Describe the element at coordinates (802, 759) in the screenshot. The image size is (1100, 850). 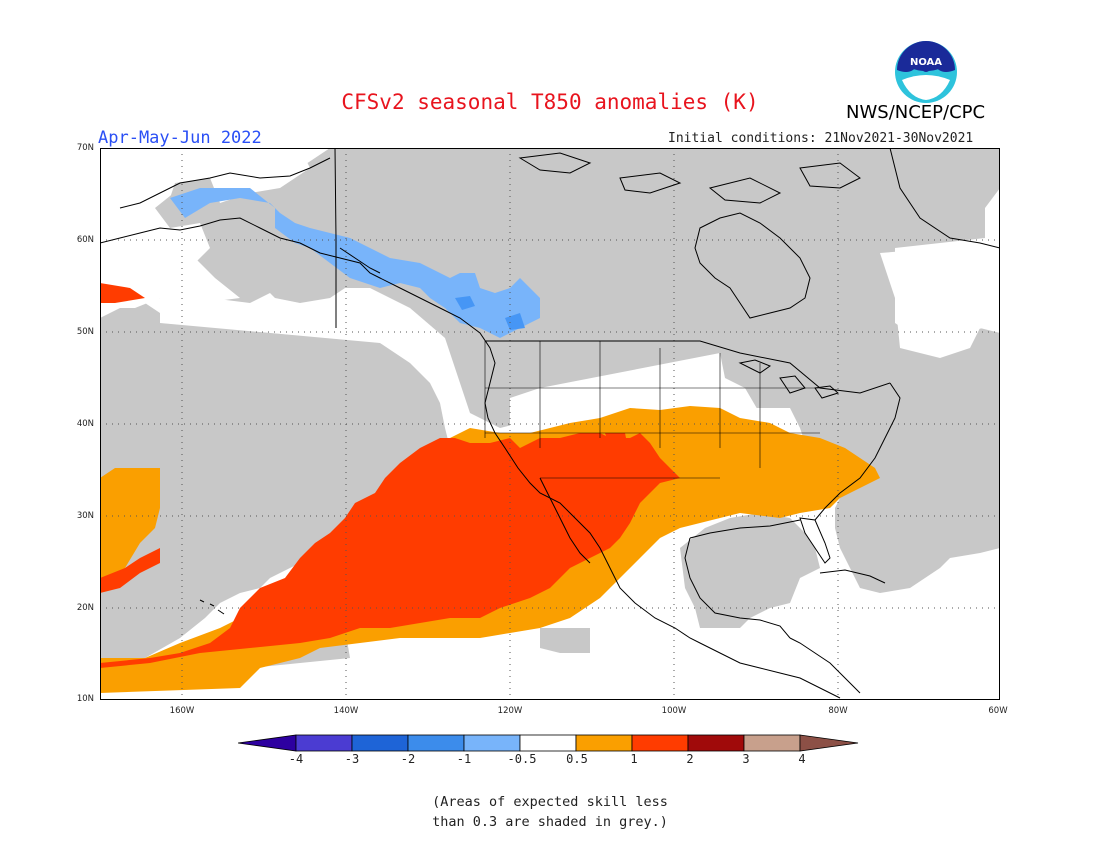
I see `colorbar-tick-label: 4` at that location.